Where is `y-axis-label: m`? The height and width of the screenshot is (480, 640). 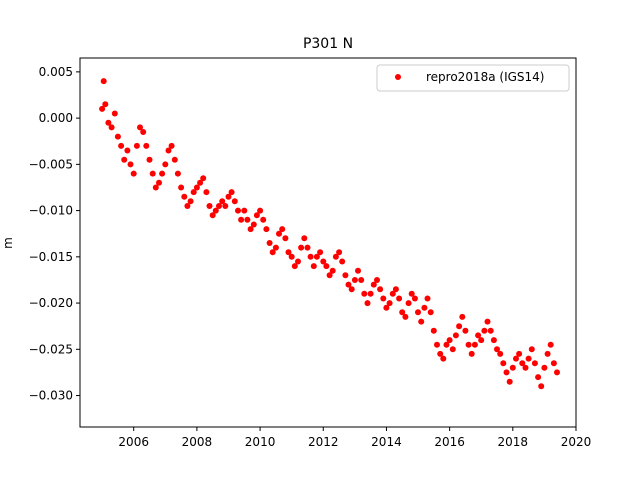 y-axis-label: m is located at coordinates (8, 243).